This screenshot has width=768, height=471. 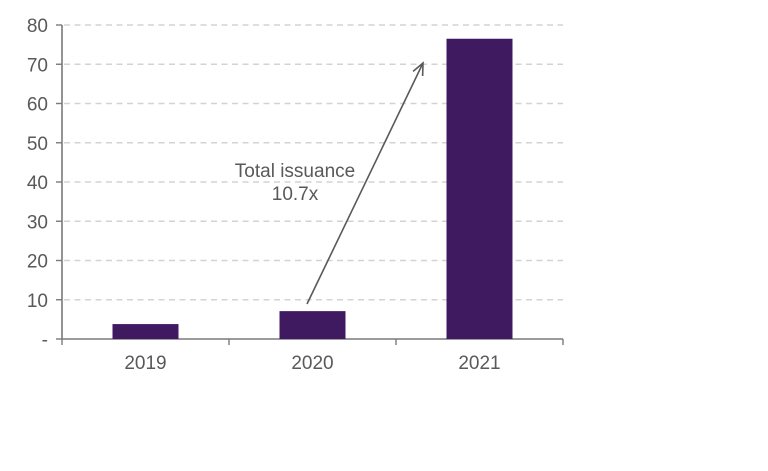 What do you see at coordinates (479, 363) in the screenshot?
I see `x-axis-label: 2021` at bounding box center [479, 363].